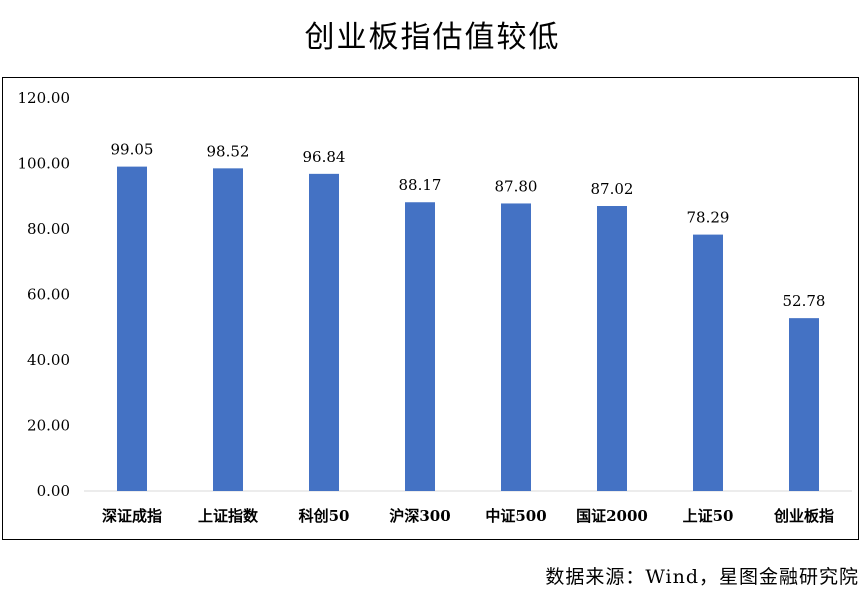  I want to click on y-tick-label: 80.00, so click(48, 229).